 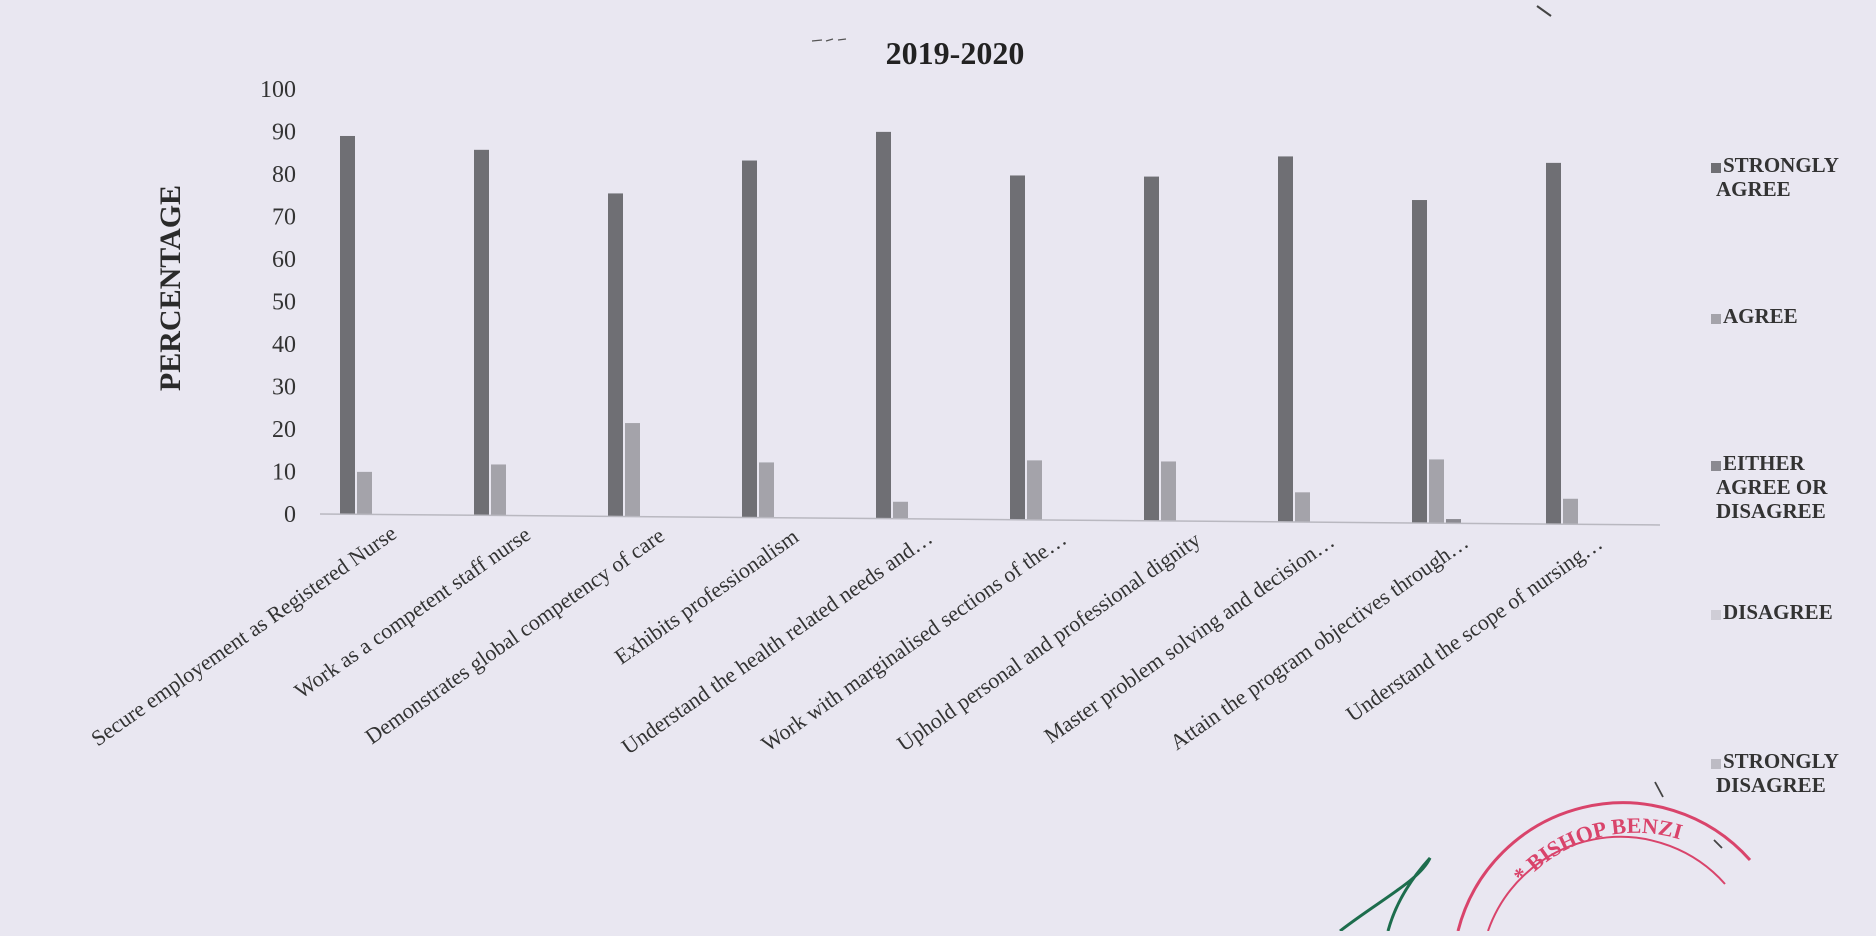 What do you see at coordinates (284, 175) in the screenshot?
I see `y-tick-label: 80` at bounding box center [284, 175].